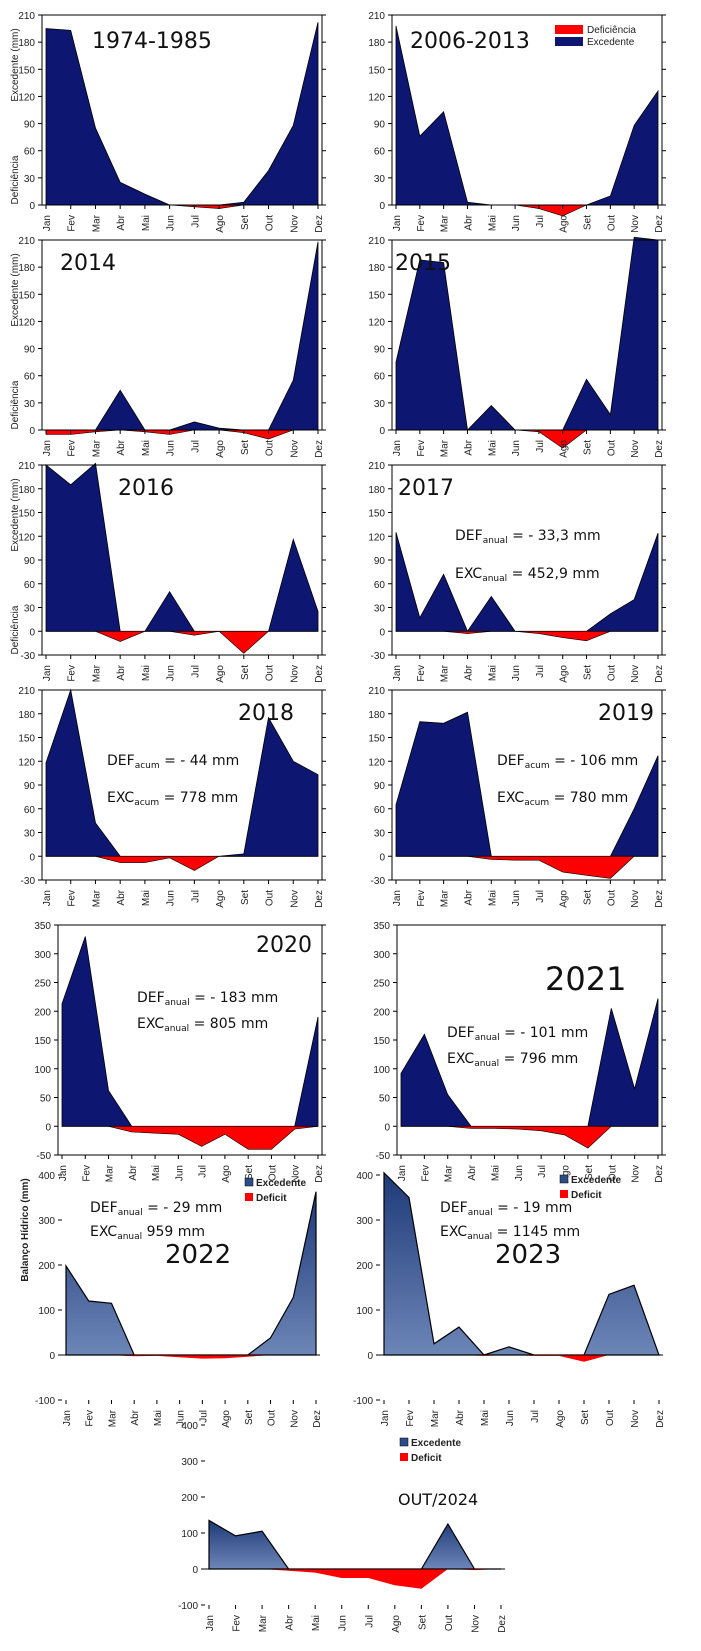  What do you see at coordinates (52, 1356) in the screenshot?
I see `ytick-label-10-1: 0` at bounding box center [52, 1356].